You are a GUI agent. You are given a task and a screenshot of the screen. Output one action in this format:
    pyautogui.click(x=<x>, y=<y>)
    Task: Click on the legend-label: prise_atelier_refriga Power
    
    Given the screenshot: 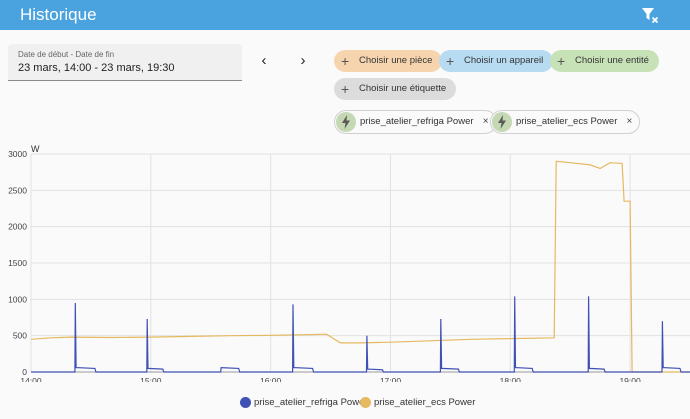 What is the action you would take?
    pyautogui.click(x=311, y=402)
    